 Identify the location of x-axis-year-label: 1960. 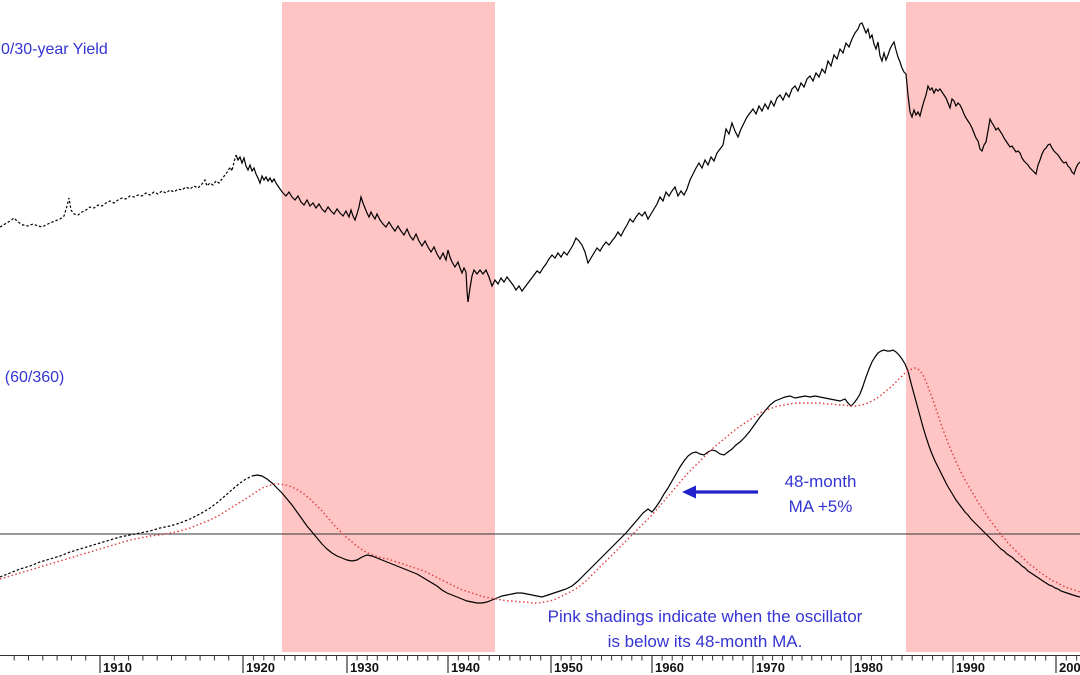
(669, 667).